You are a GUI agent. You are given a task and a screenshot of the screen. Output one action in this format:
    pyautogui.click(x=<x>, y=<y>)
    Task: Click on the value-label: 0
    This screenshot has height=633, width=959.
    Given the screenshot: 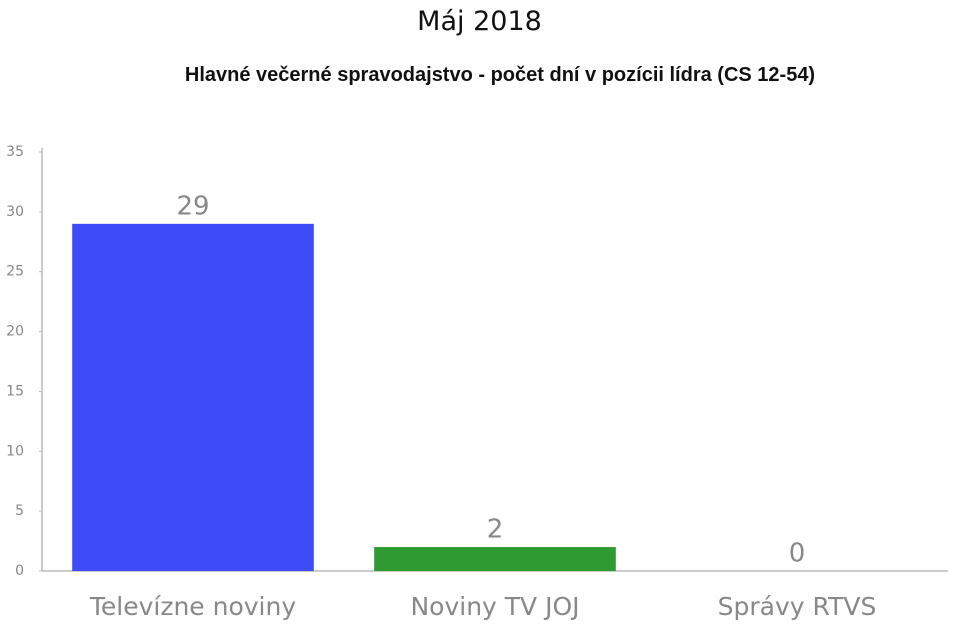 What is the action you would take?
    pyautogui.click(x=797, y=554)
    